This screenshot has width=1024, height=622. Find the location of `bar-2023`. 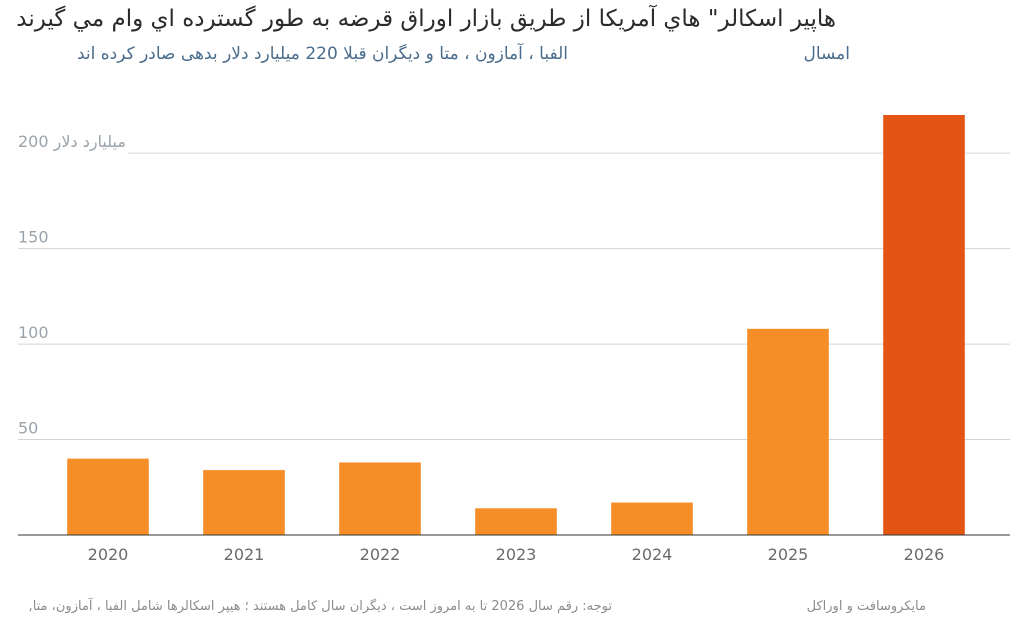

bar-2023 is located at coordinates (516, 521).